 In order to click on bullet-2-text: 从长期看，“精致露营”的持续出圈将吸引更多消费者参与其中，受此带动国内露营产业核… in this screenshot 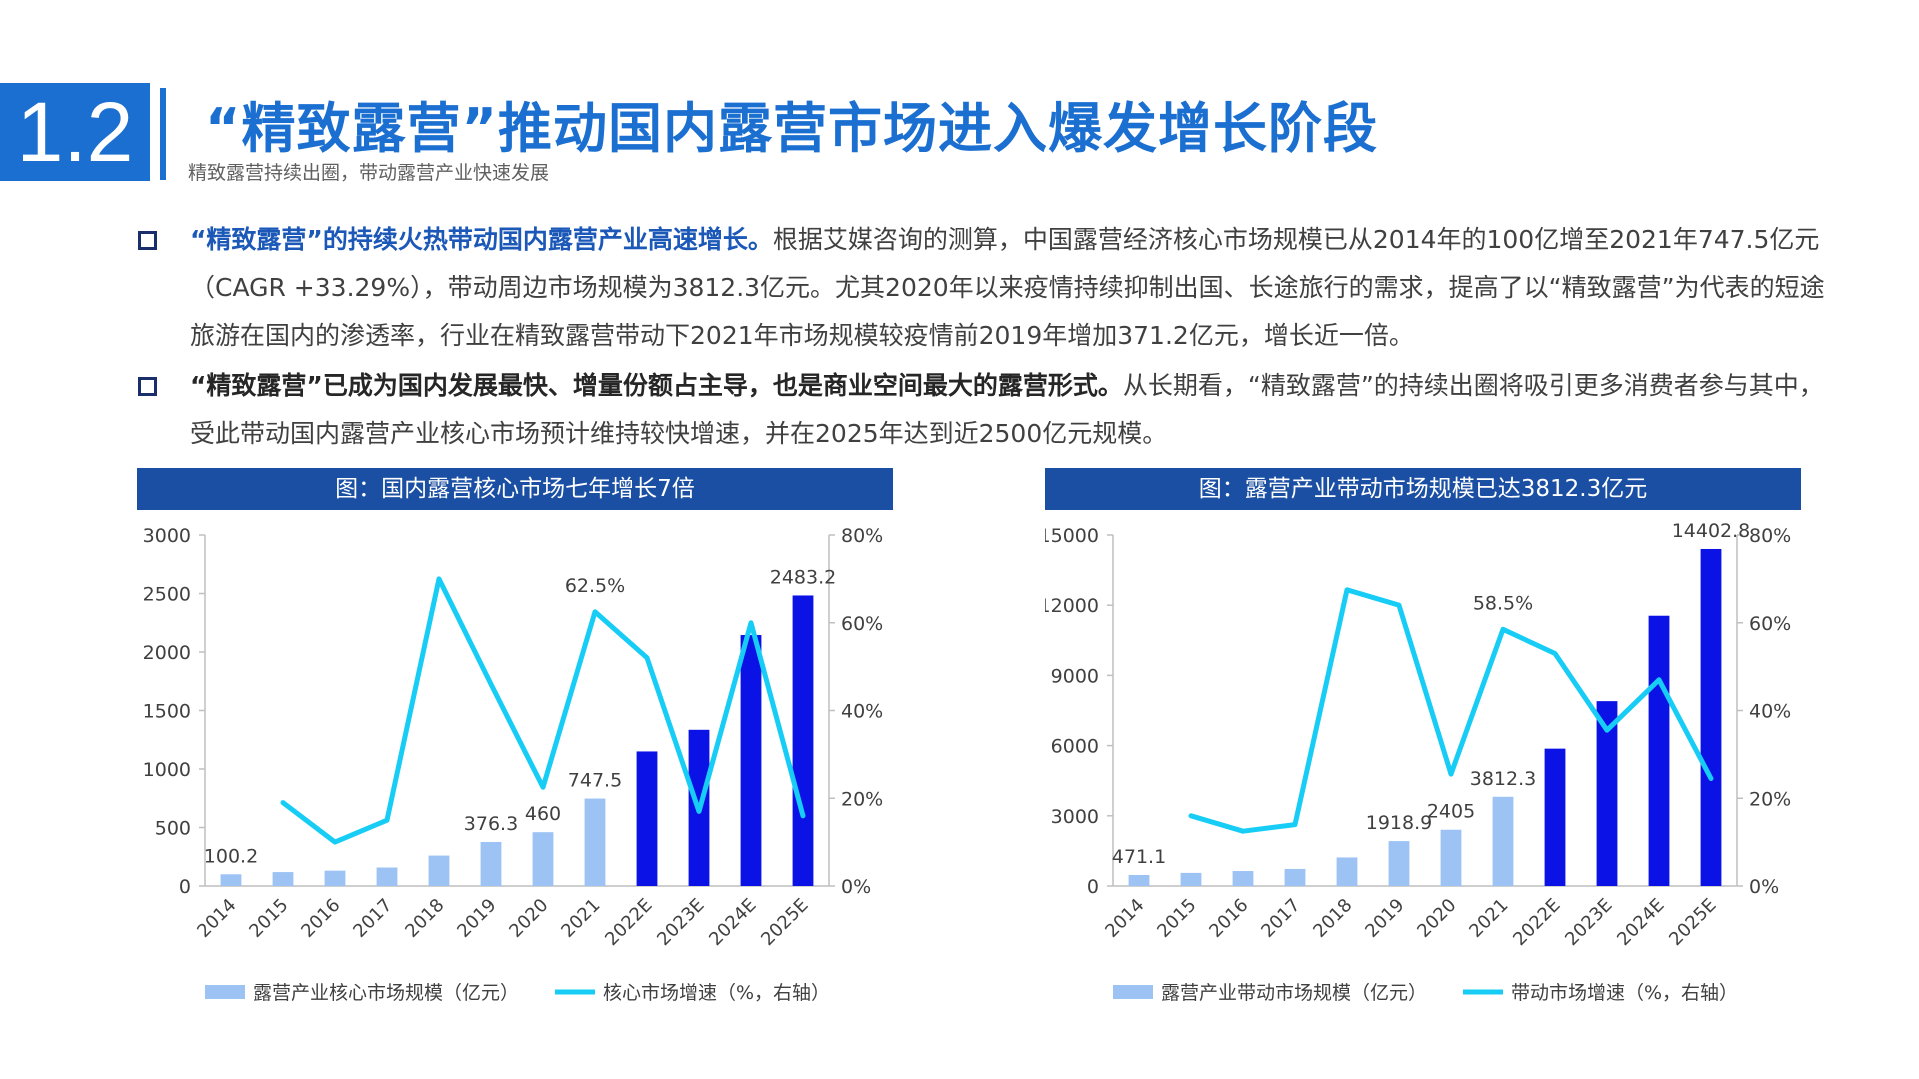, I will do `click(1007, 409)`.